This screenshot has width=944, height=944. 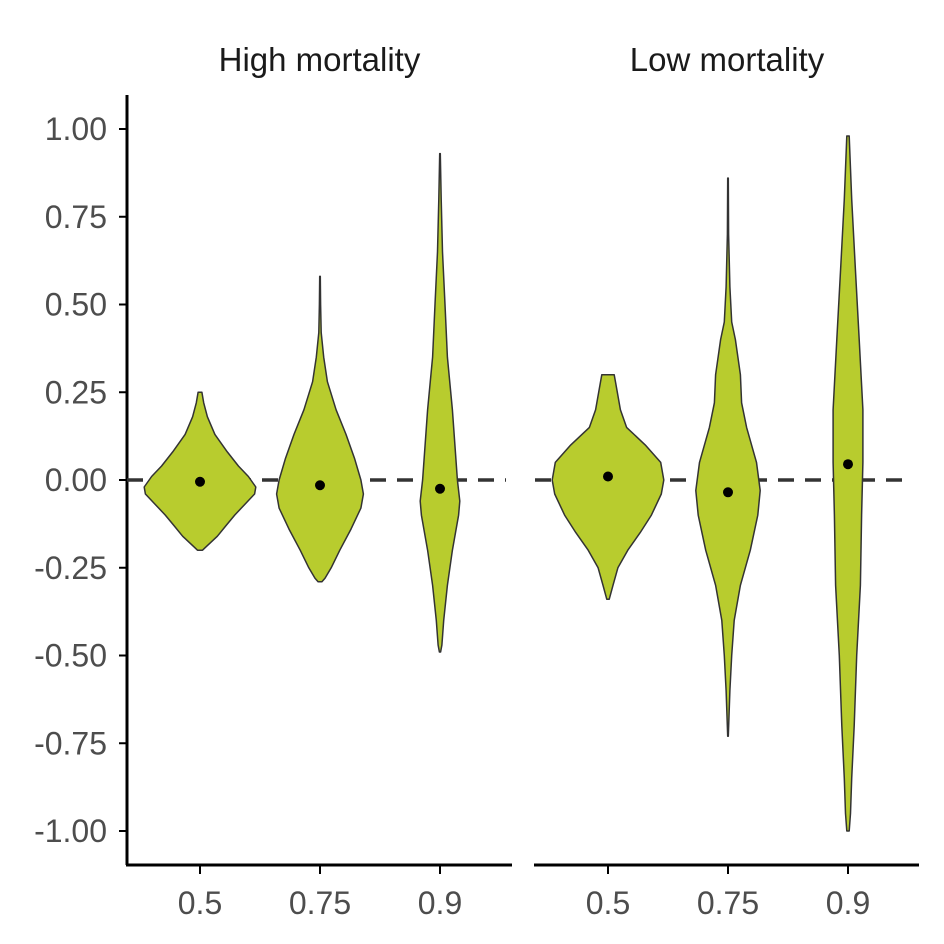 I want to click on y-tick-label: 0.25, so click(x=76, y=392).